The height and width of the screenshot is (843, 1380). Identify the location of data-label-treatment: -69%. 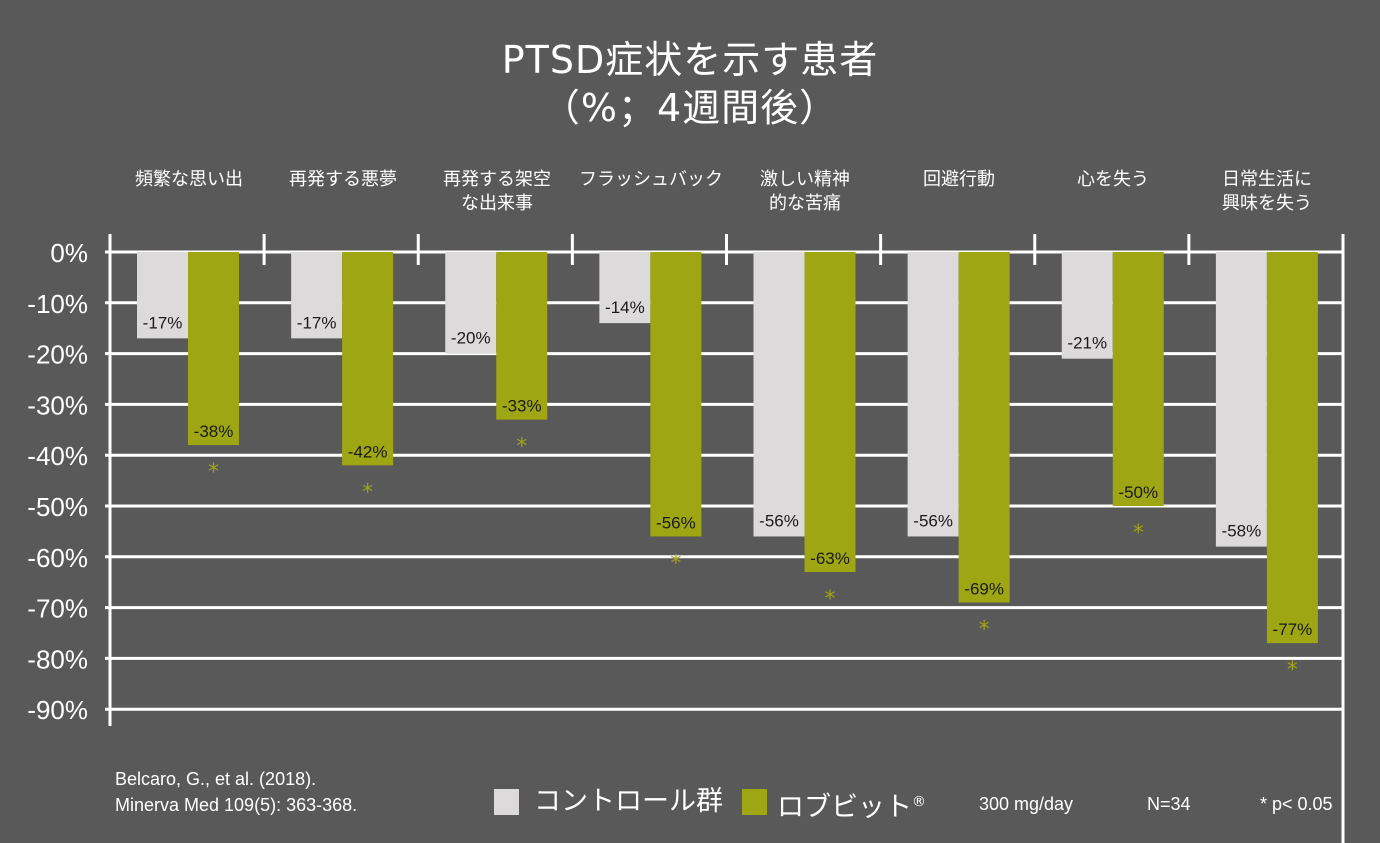
(984, 589).